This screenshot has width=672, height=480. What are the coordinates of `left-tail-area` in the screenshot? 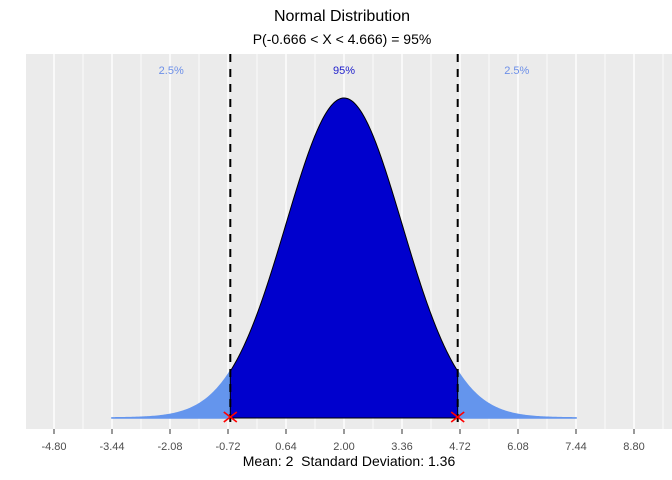 It's located at (171, 393).